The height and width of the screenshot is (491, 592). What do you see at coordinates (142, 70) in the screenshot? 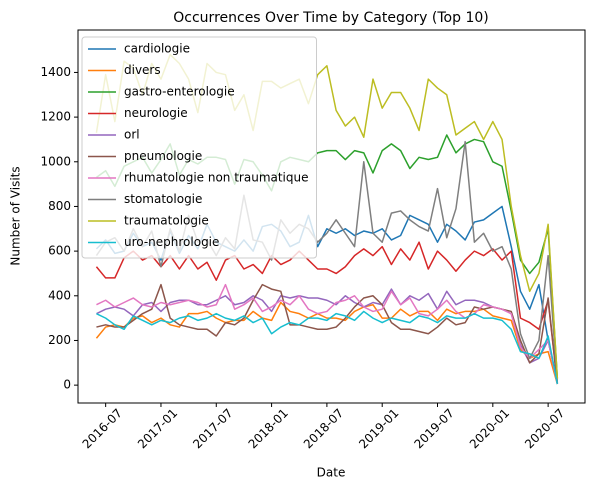
I see `legend-label: divers` at bounding box center [142, 70].